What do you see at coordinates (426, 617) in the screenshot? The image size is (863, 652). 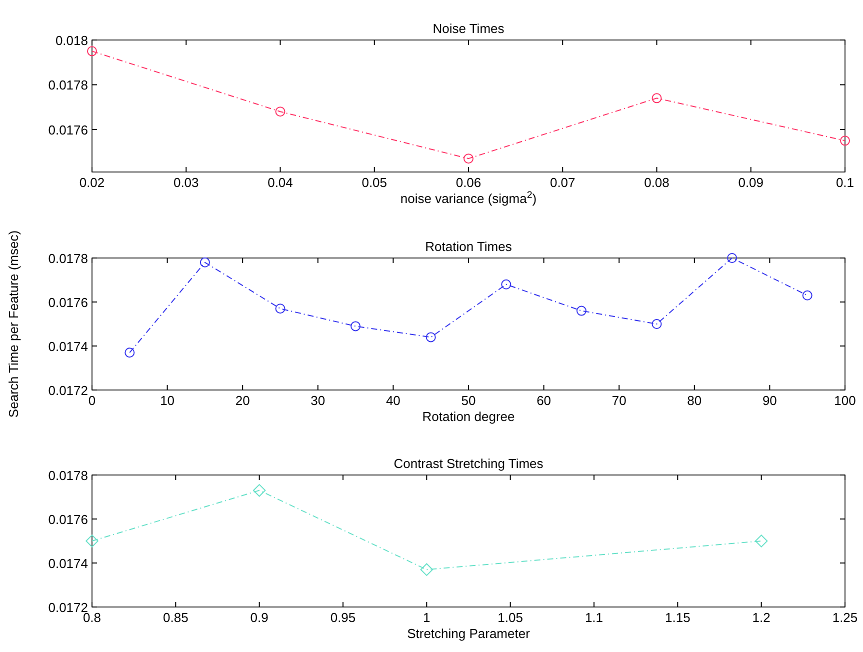 I see `x-tick-label: 1` at bounding box center [426, 617].